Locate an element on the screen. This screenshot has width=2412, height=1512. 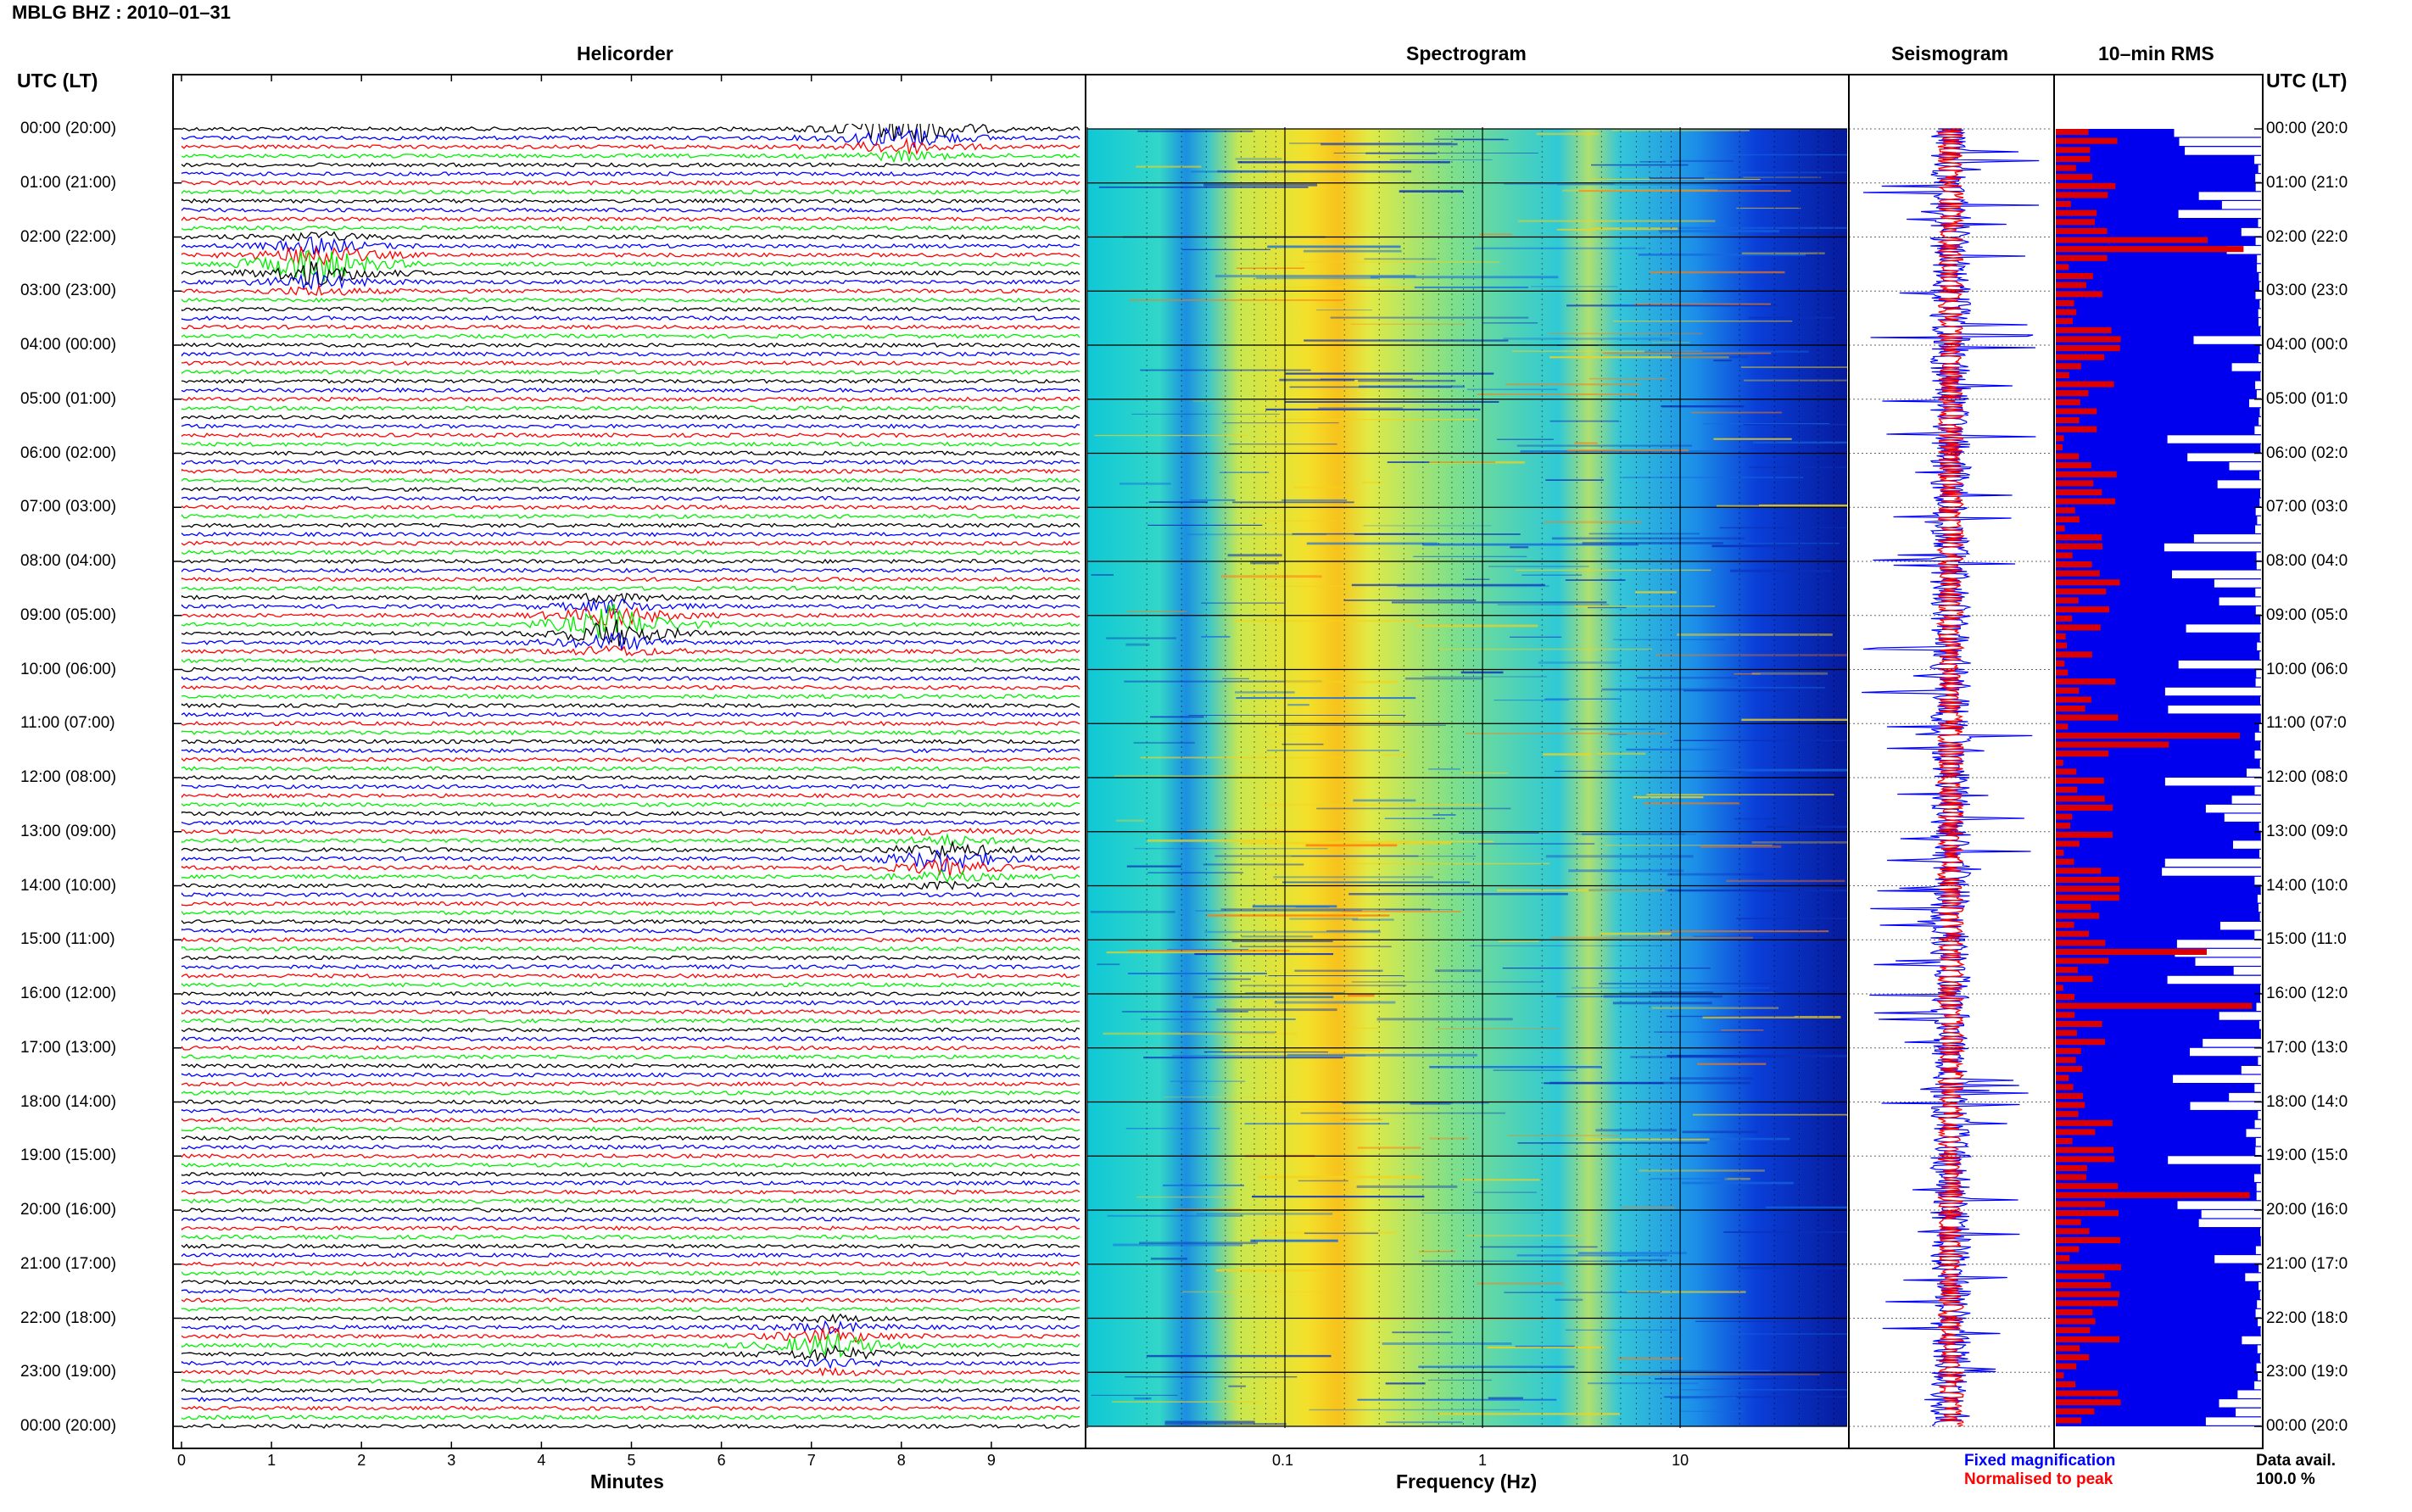
left-hour-label: 00:00 (20:00) is located at coordinates (68, 129).